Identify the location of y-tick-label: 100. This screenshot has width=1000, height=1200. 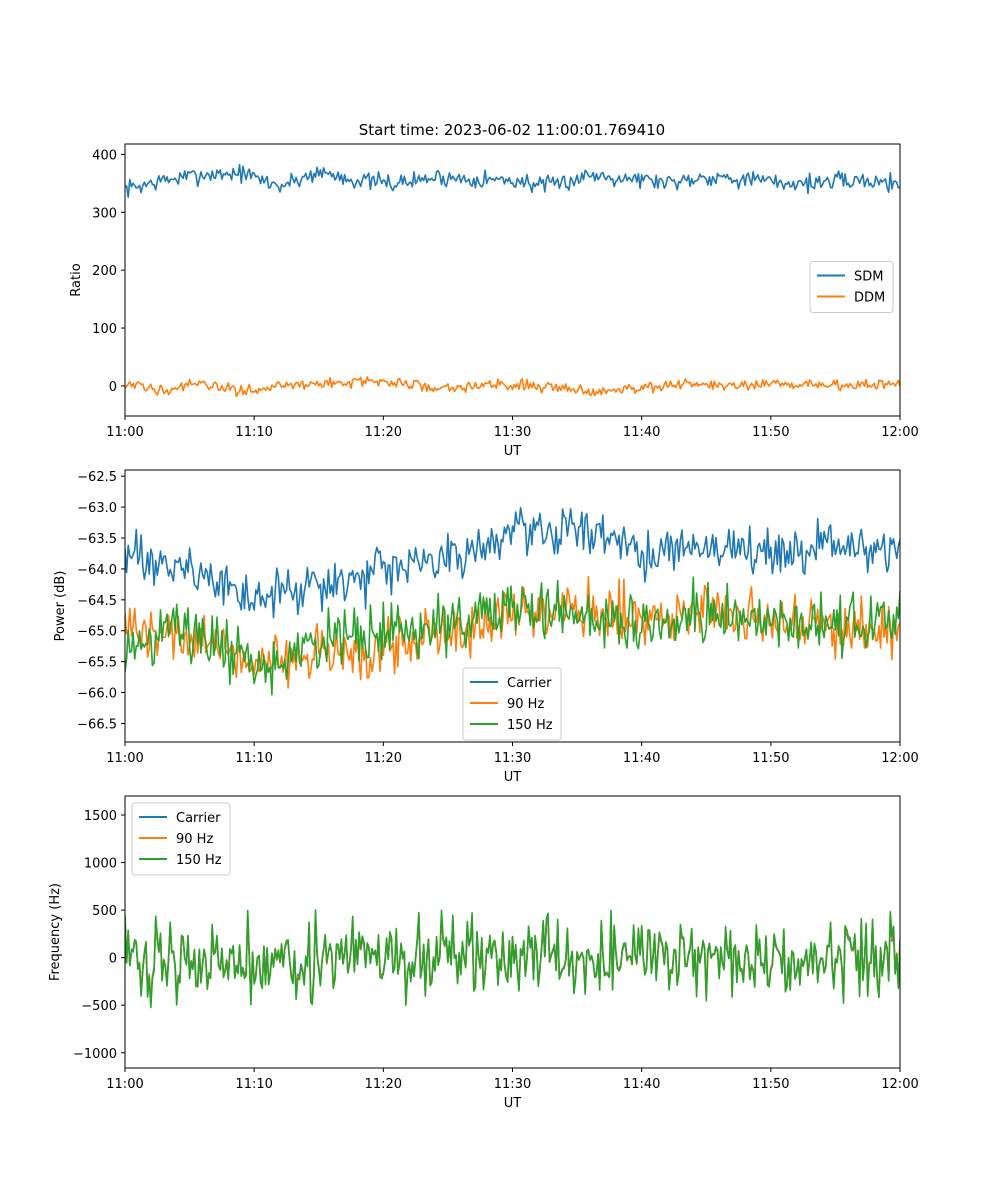
(104, 329).